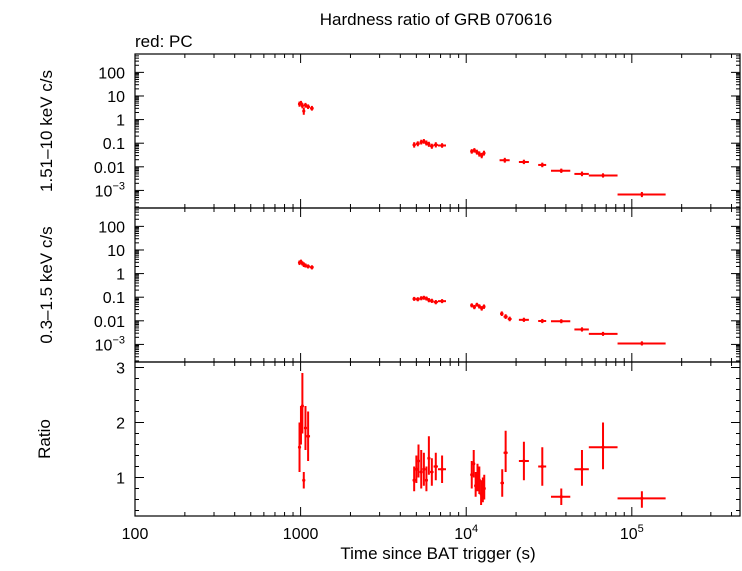 The width and height of the screenshot is (742, 571). Describe the element at coordinates (116, 251) in the screenshot. I see `y-tick-label: 10` at that location.